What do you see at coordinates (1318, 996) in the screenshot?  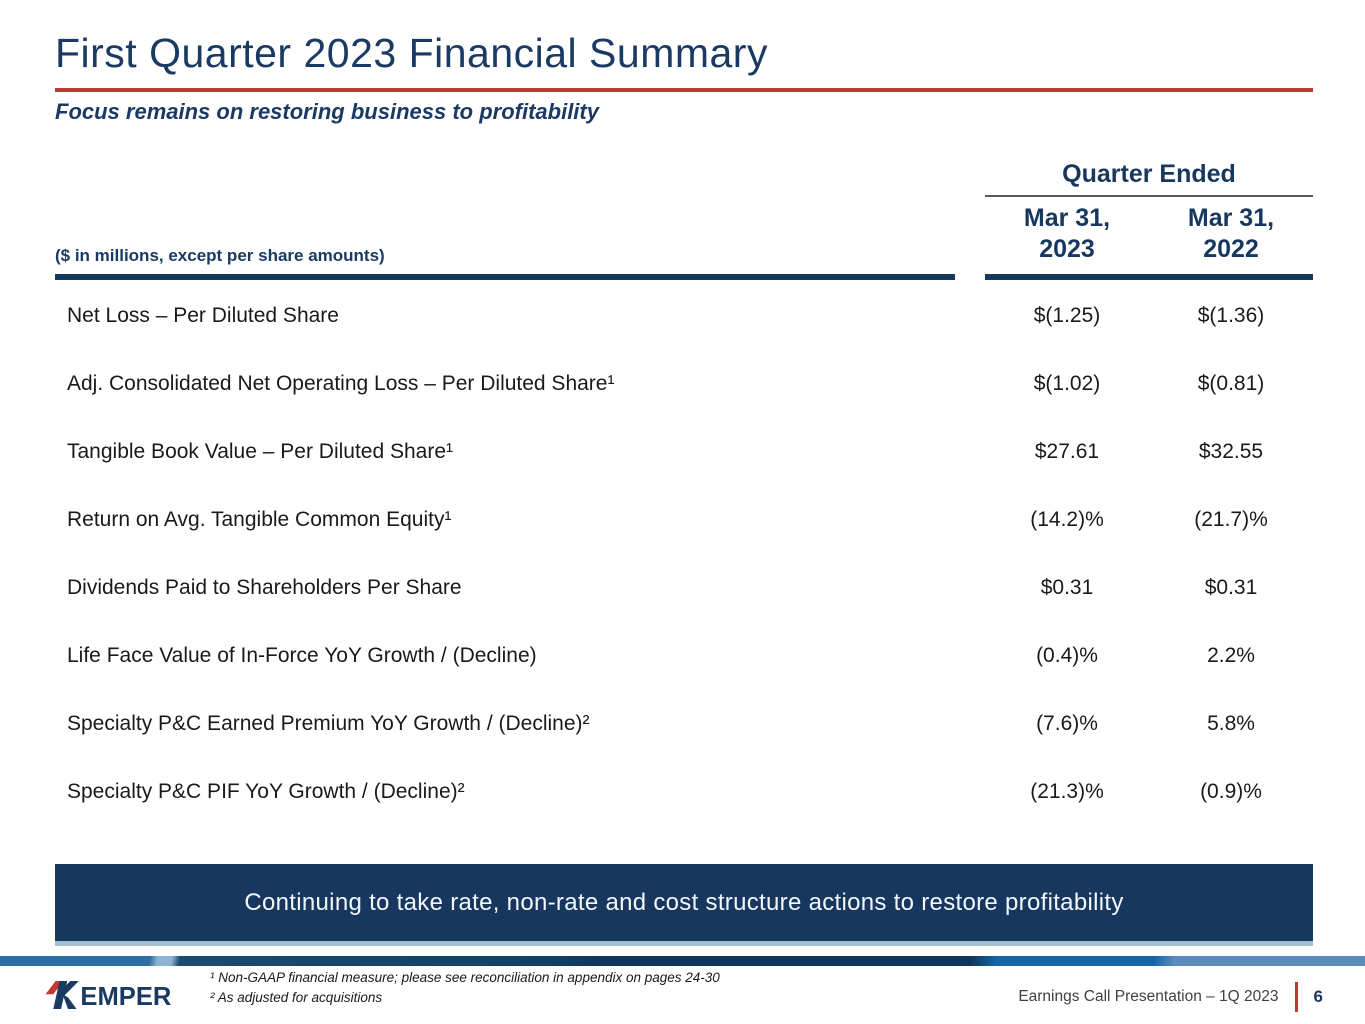 I see `page-number: 6` at bounding box center [1318, 996].